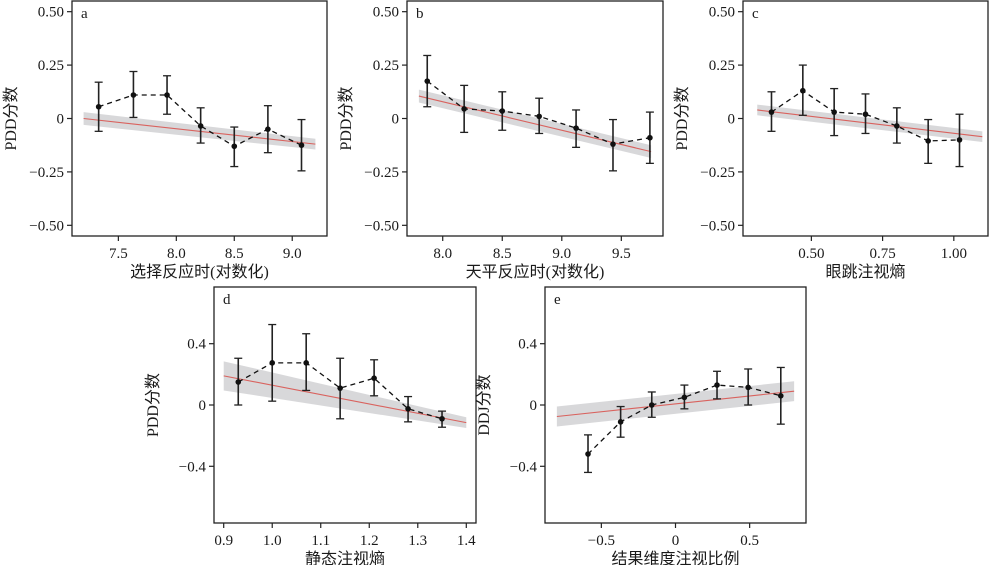 This screenshot has height=565, width=1000. I want to click on x-axis-title: 天平反应时(对数化), so click(535, 271).